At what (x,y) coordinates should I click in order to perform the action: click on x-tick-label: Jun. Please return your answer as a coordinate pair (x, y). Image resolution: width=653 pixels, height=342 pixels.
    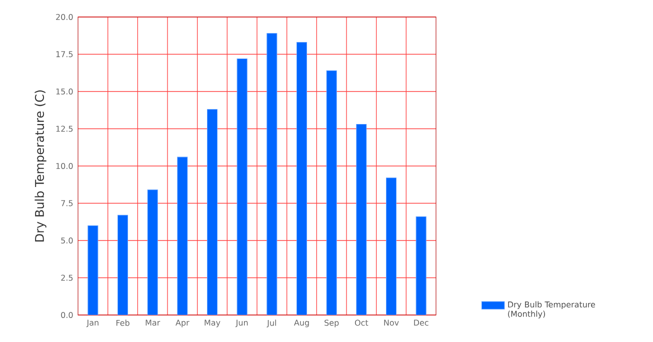
    Looking at the image, I should click on (241, 324).